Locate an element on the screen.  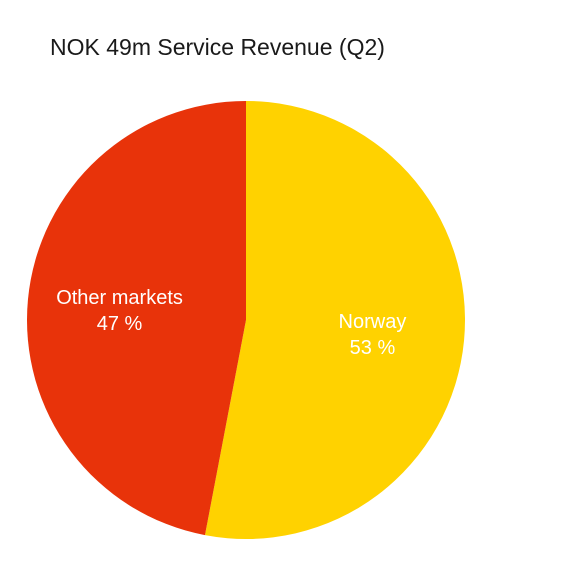
slice-value-label: 53 % is located at coordinates (373, 348).